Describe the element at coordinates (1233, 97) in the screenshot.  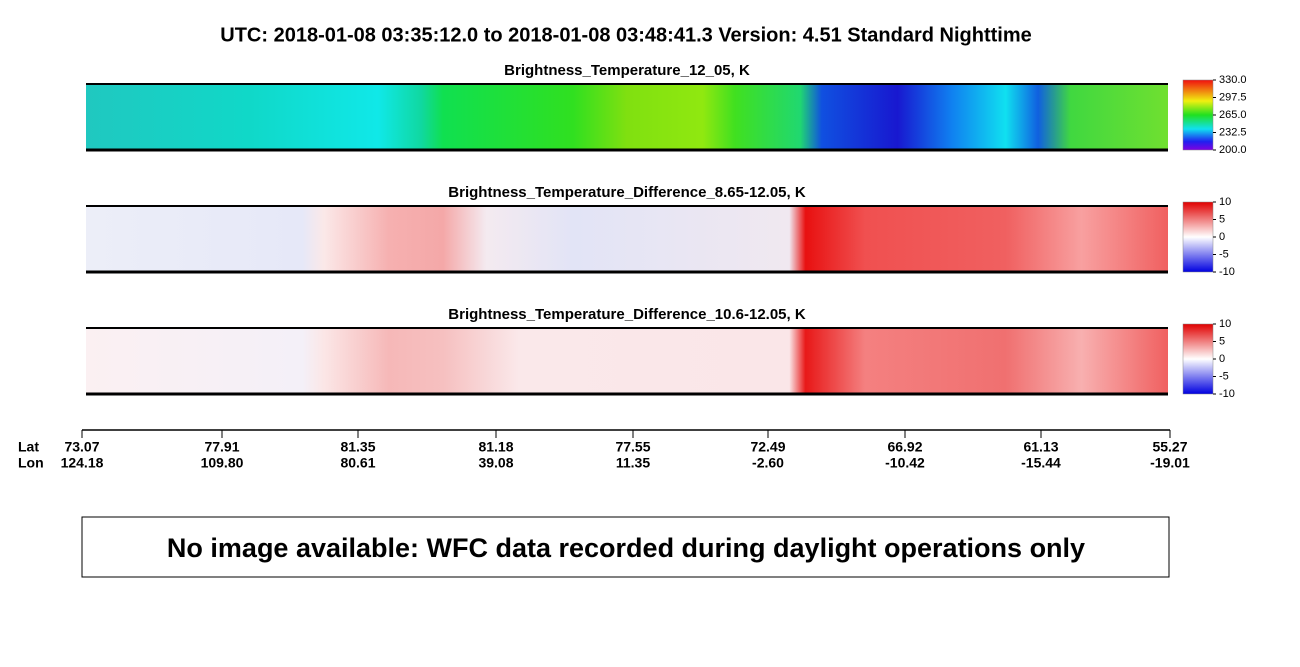
I see `colorbar-label: 297.5` at that location.